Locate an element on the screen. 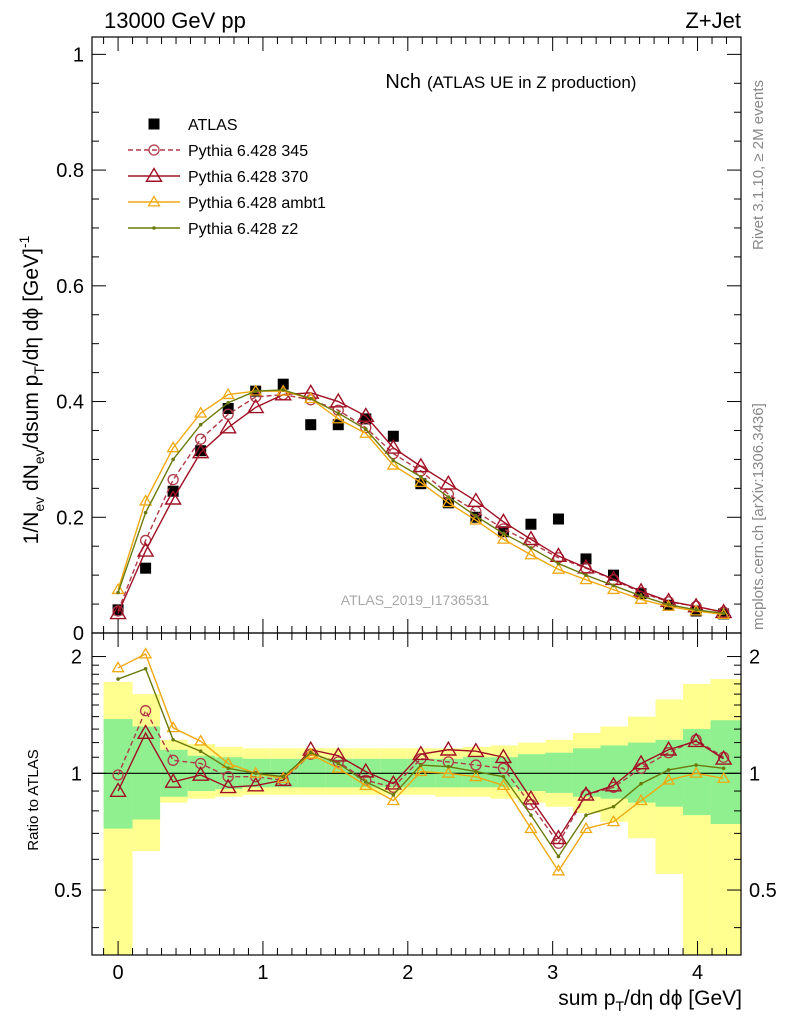 This screenshot has width=786, height=1029. ratio-band-outer is located at coordinates (697, 819).